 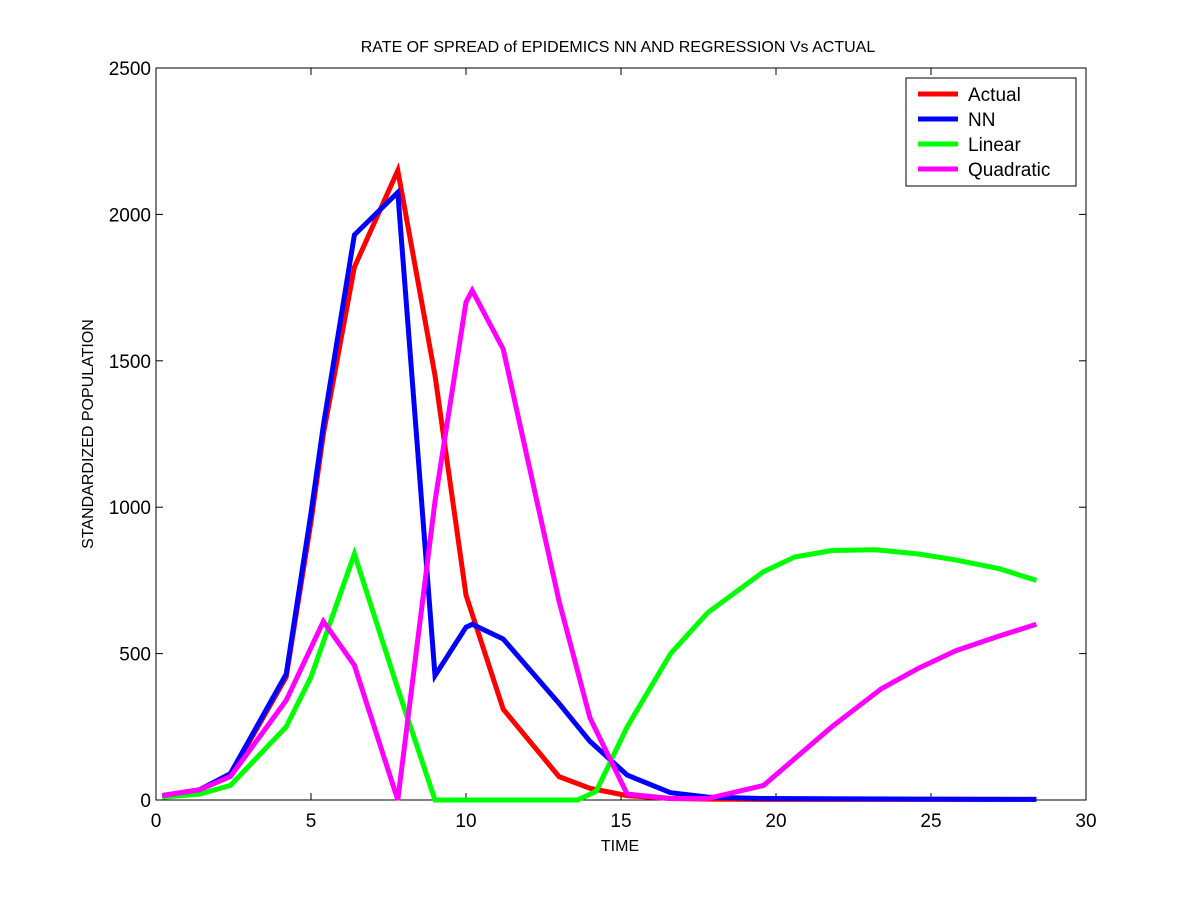 I want to click on x-axis-label: TIME, so click(x=620, y=846).